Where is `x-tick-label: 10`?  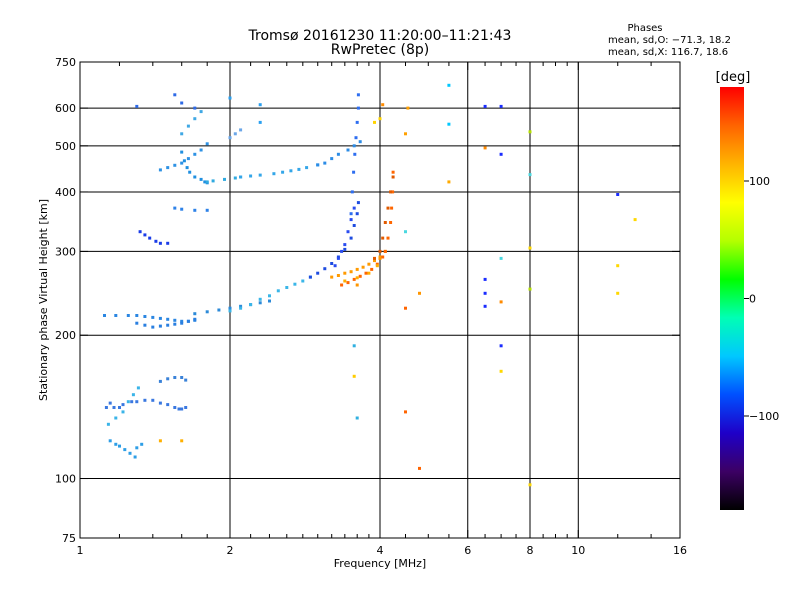
x-tick-label: 10 is located at coordinates (578, 550).